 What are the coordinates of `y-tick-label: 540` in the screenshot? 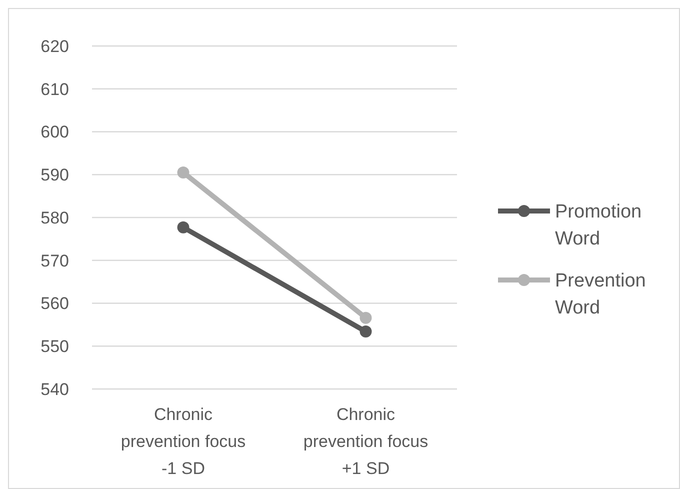 It's located at (54, 389).